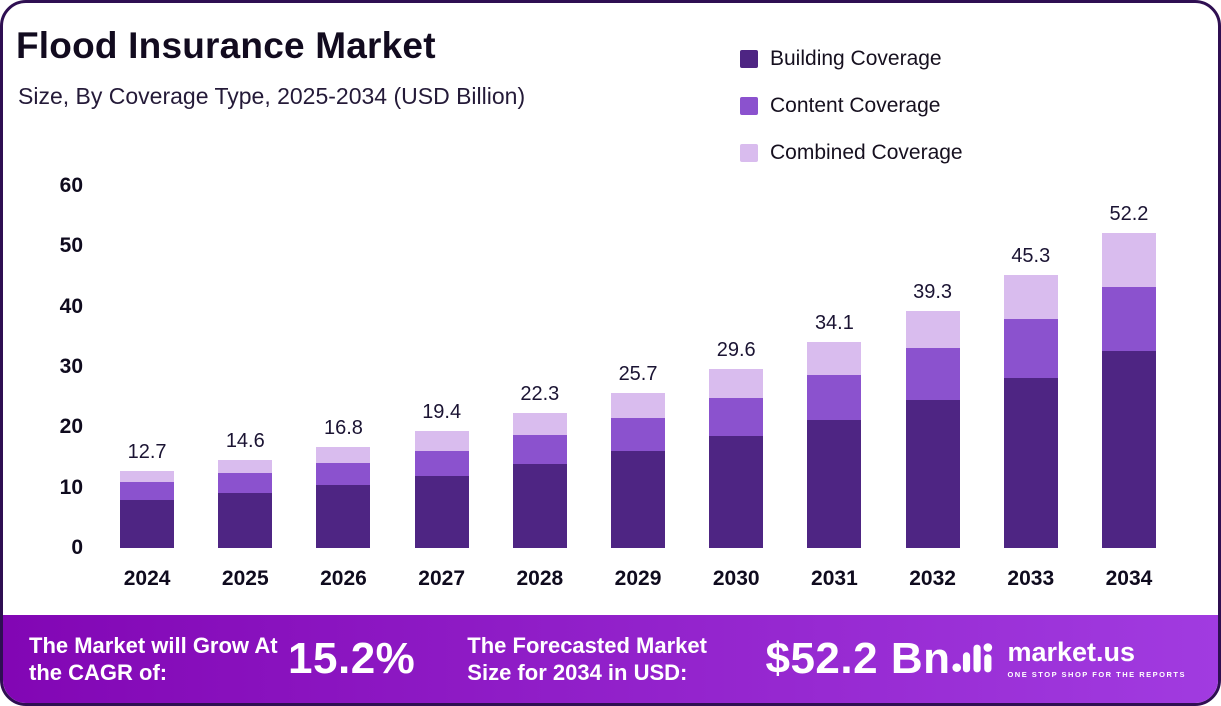 Image resolution: width=1221 pixels, height=706 pixels. What do you see at coordinates (736, 350) in the screenshot?
I see `bar-total-label: 29.6` at bounding box center [736, 350].